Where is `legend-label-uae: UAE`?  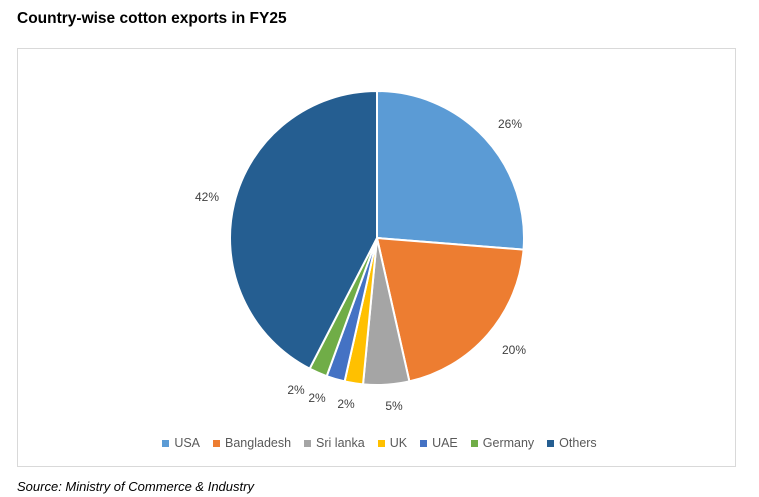 legend-label-uae: UAE is located at coordinates (445, 443).